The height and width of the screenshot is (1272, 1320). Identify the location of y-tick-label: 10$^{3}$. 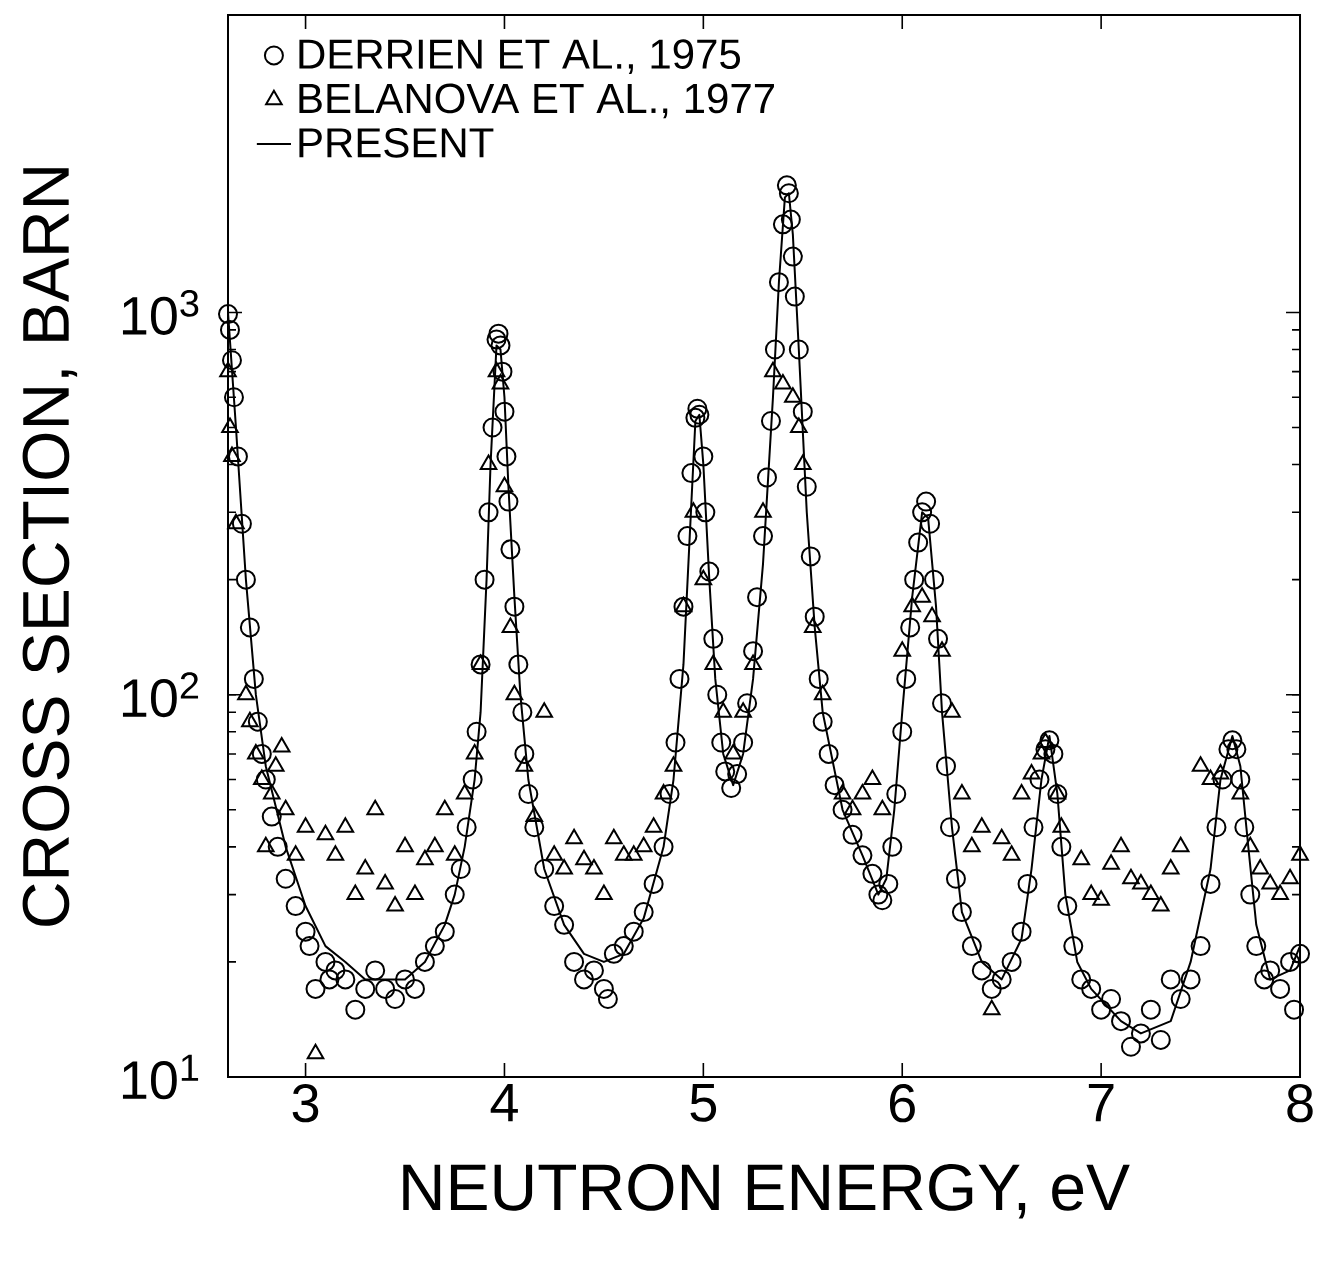
(160, 312).